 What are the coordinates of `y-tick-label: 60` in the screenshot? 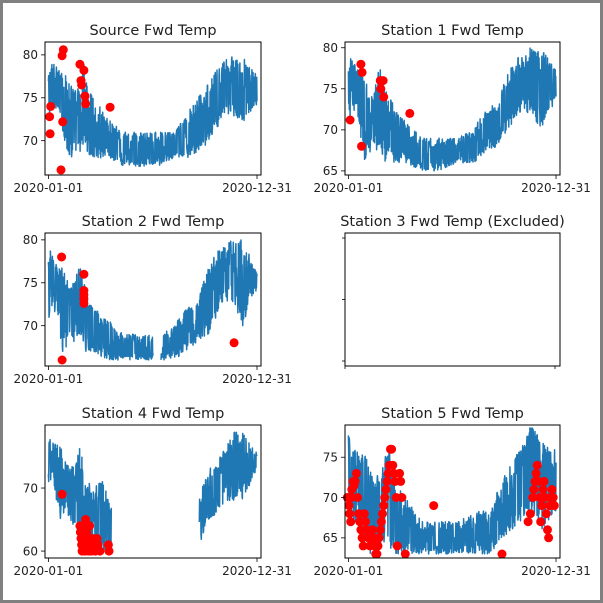 It's located at (30, 551).